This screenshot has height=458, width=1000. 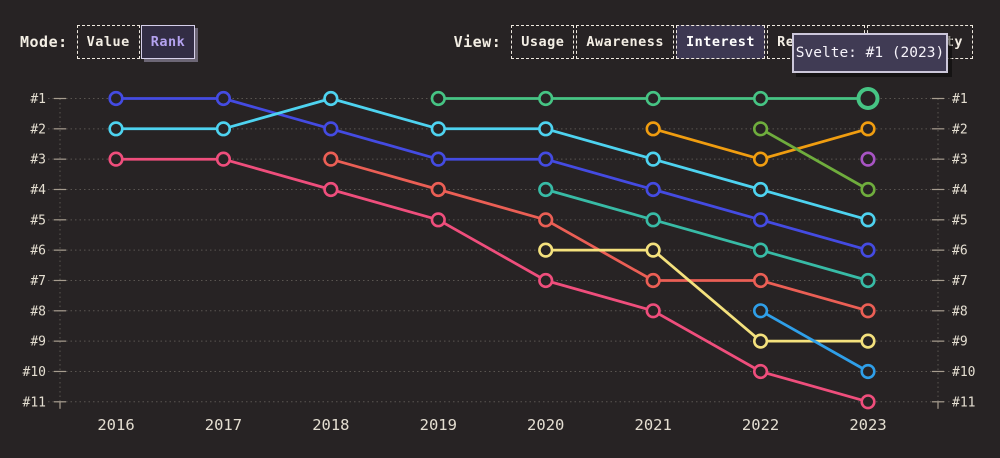 What do you see at coordinates (960, 160) in the screenshot?
I see `y-tick-right: #3` at bounding box center [960, 160].